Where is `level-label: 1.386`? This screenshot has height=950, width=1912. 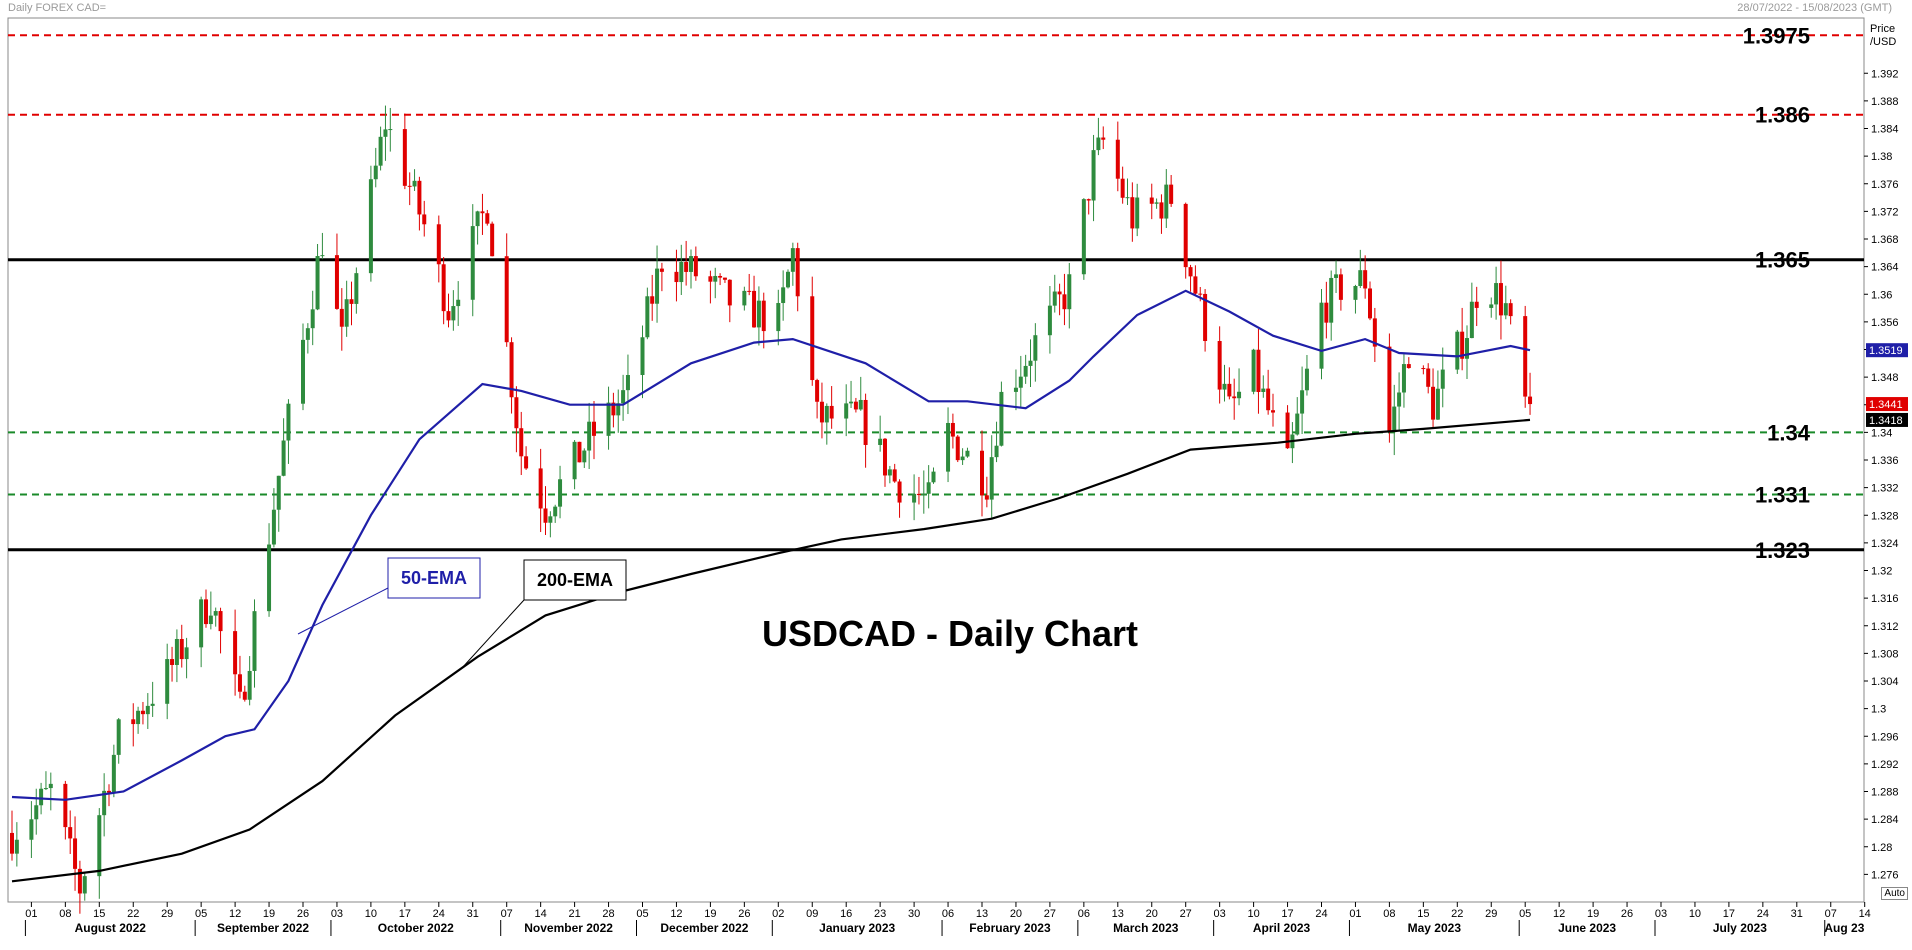 level-label: 1.386 is located at coordinates (1782, 115).